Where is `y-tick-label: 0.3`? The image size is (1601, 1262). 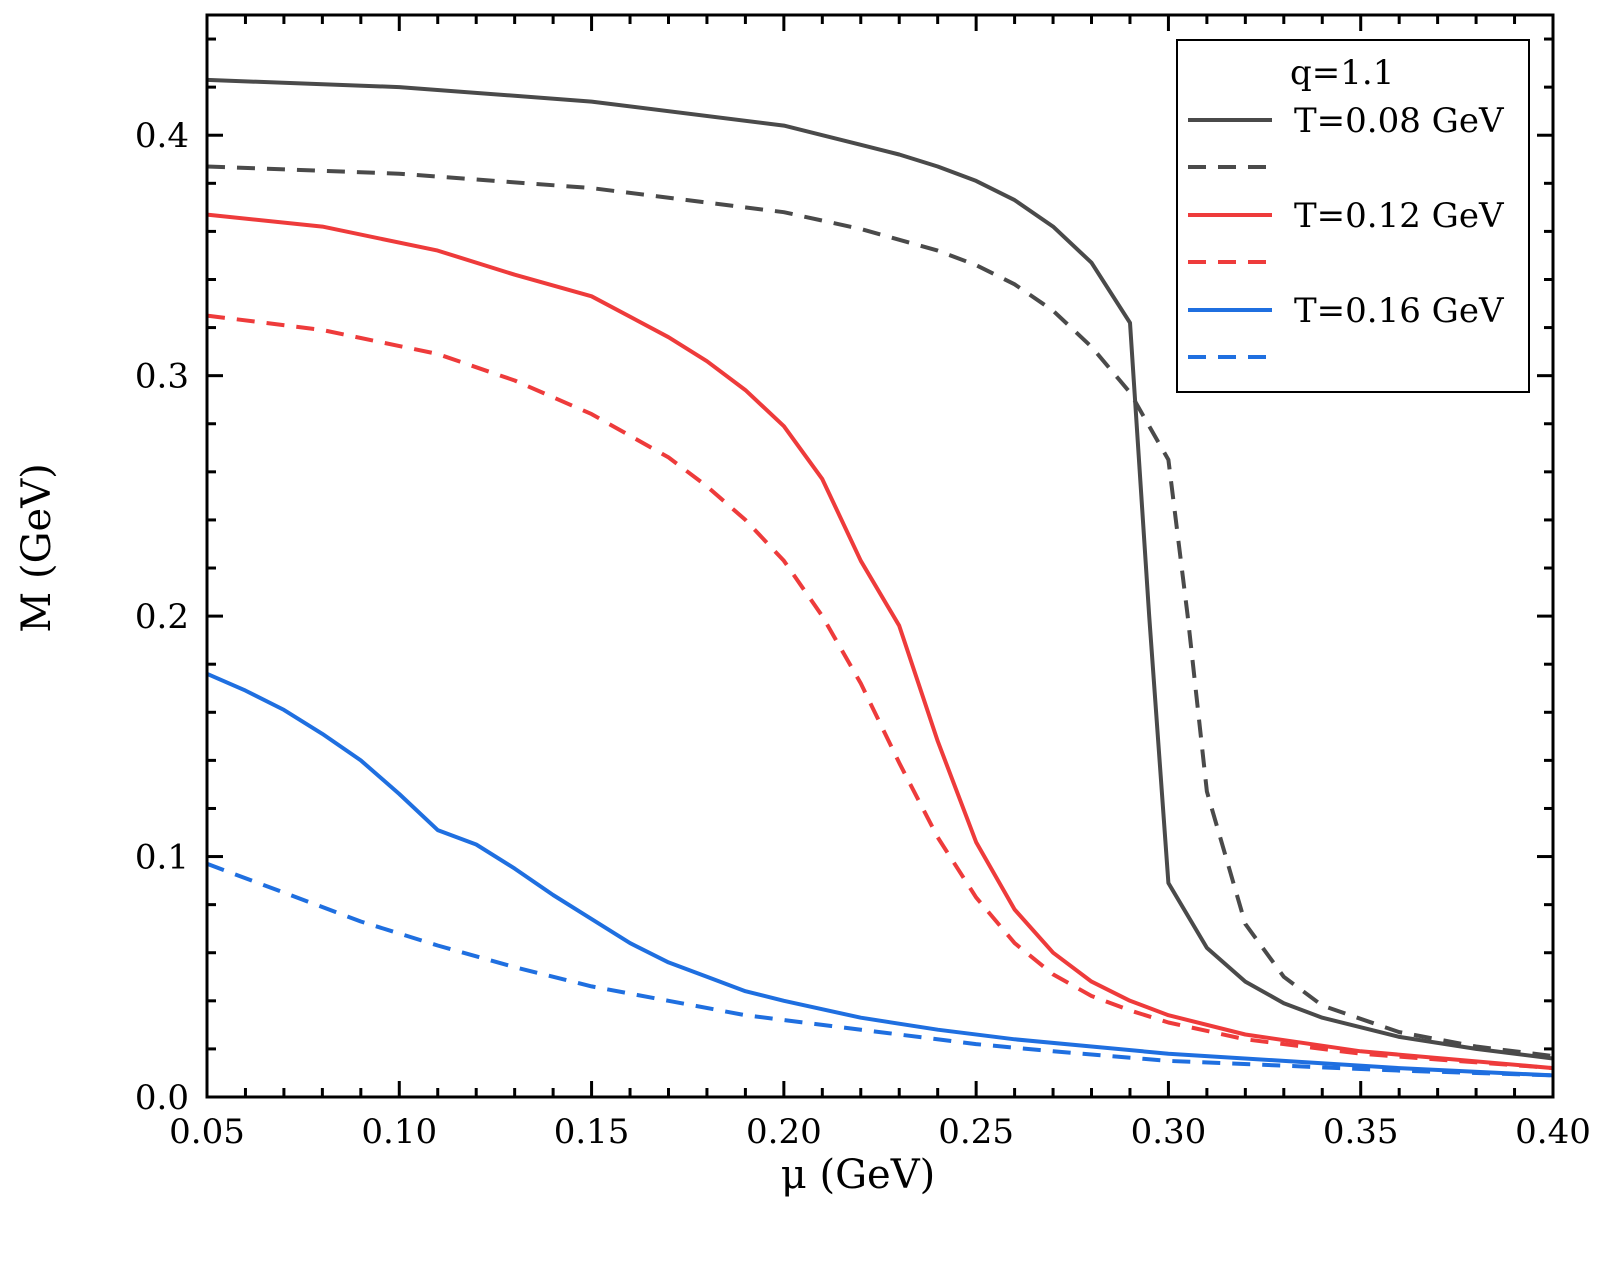 y-tick-label: 0.3 is located at coordinates (162, 377).